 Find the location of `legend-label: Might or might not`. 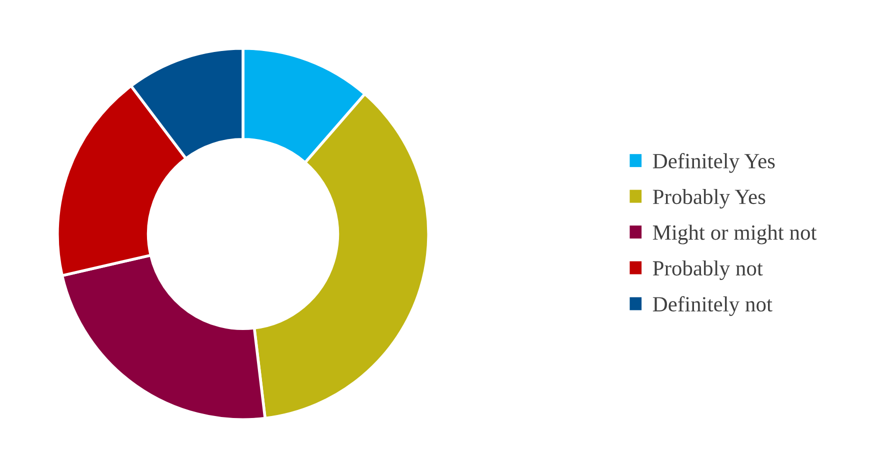

legend-label: Might or might not is located at coordinates (734, 234).